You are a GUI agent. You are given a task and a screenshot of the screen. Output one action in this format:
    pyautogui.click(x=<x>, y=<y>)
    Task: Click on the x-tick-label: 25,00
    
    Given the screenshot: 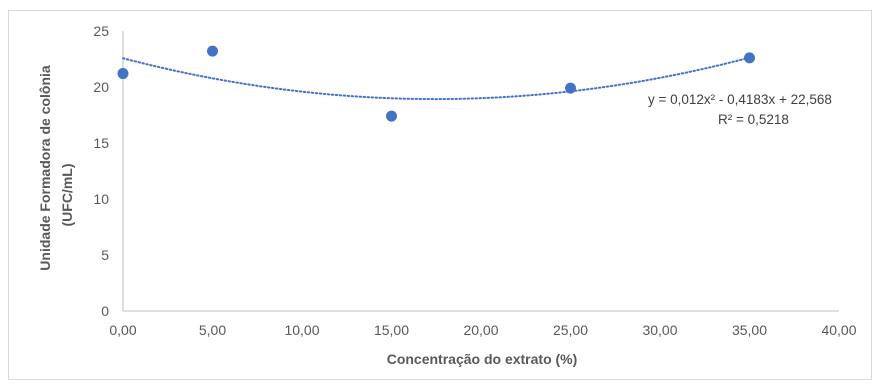 What is the action you would take?
    pyautogui.click(x=570, y=330)
    